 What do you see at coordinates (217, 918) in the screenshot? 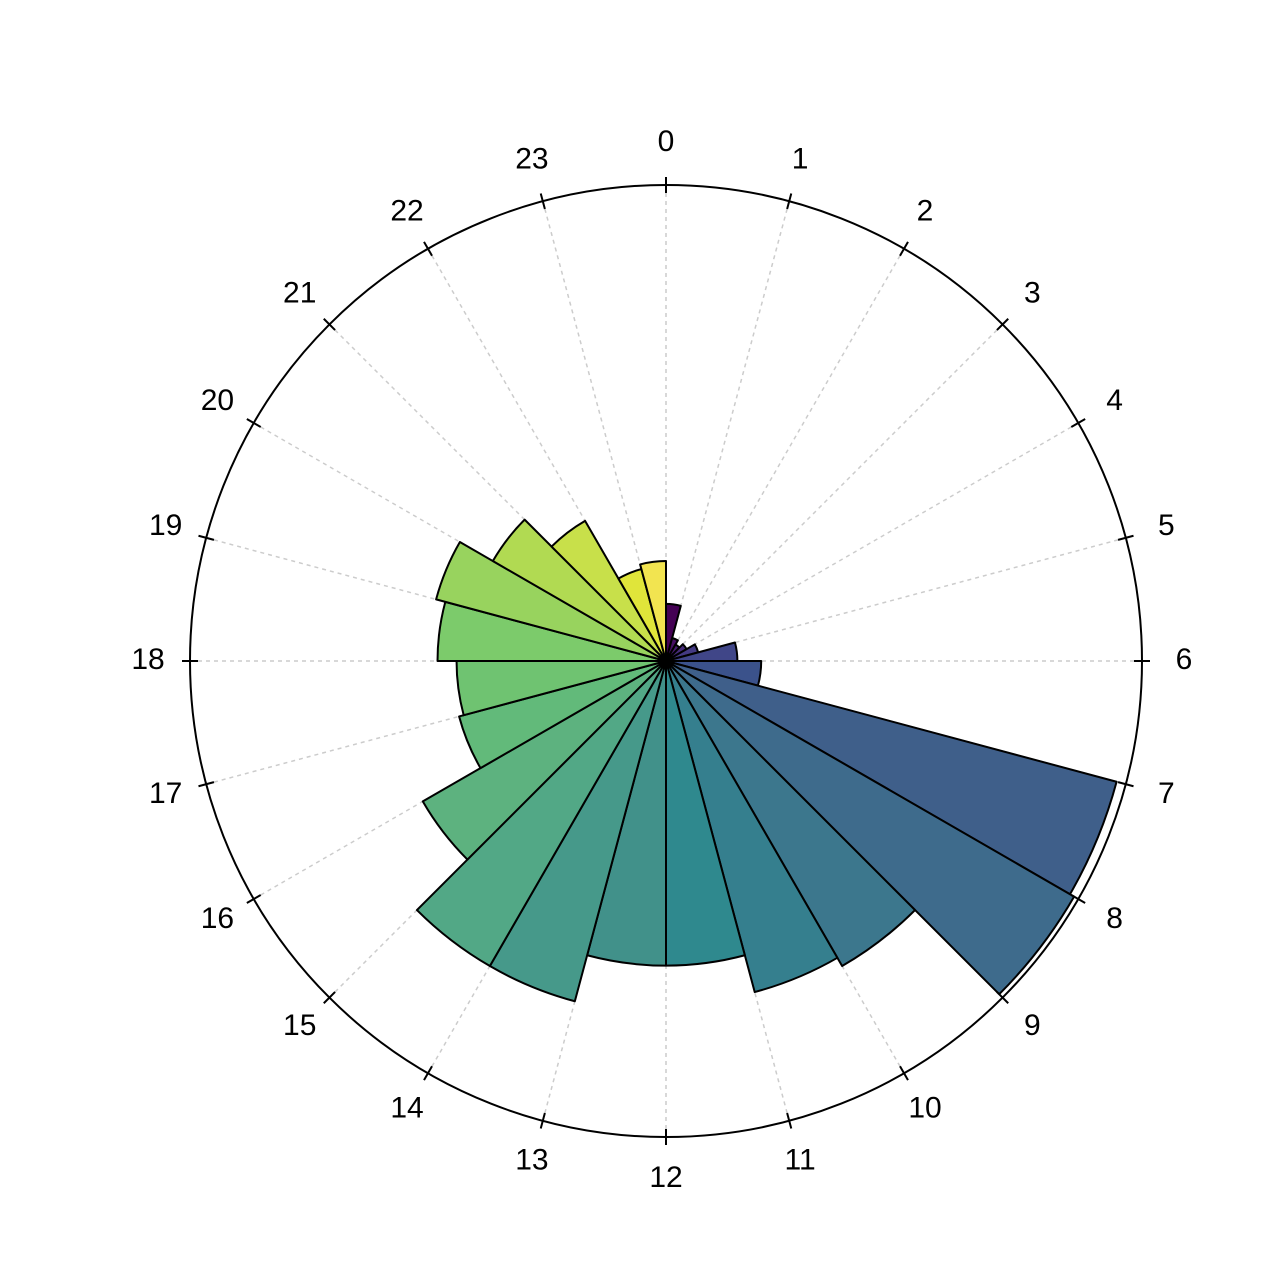
I see `angle-label: 16` at bounding box center [217, 918].